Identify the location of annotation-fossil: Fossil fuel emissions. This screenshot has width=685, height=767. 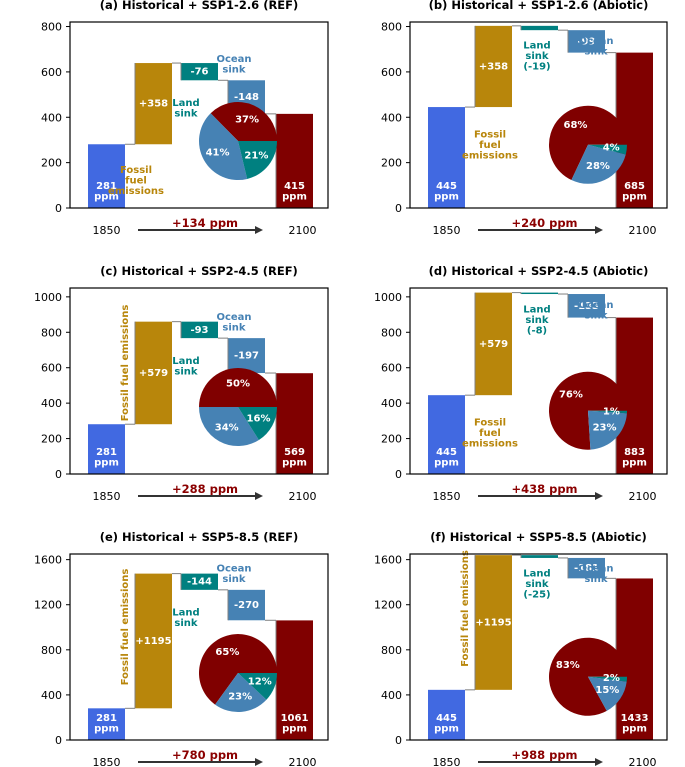
(125, 627).